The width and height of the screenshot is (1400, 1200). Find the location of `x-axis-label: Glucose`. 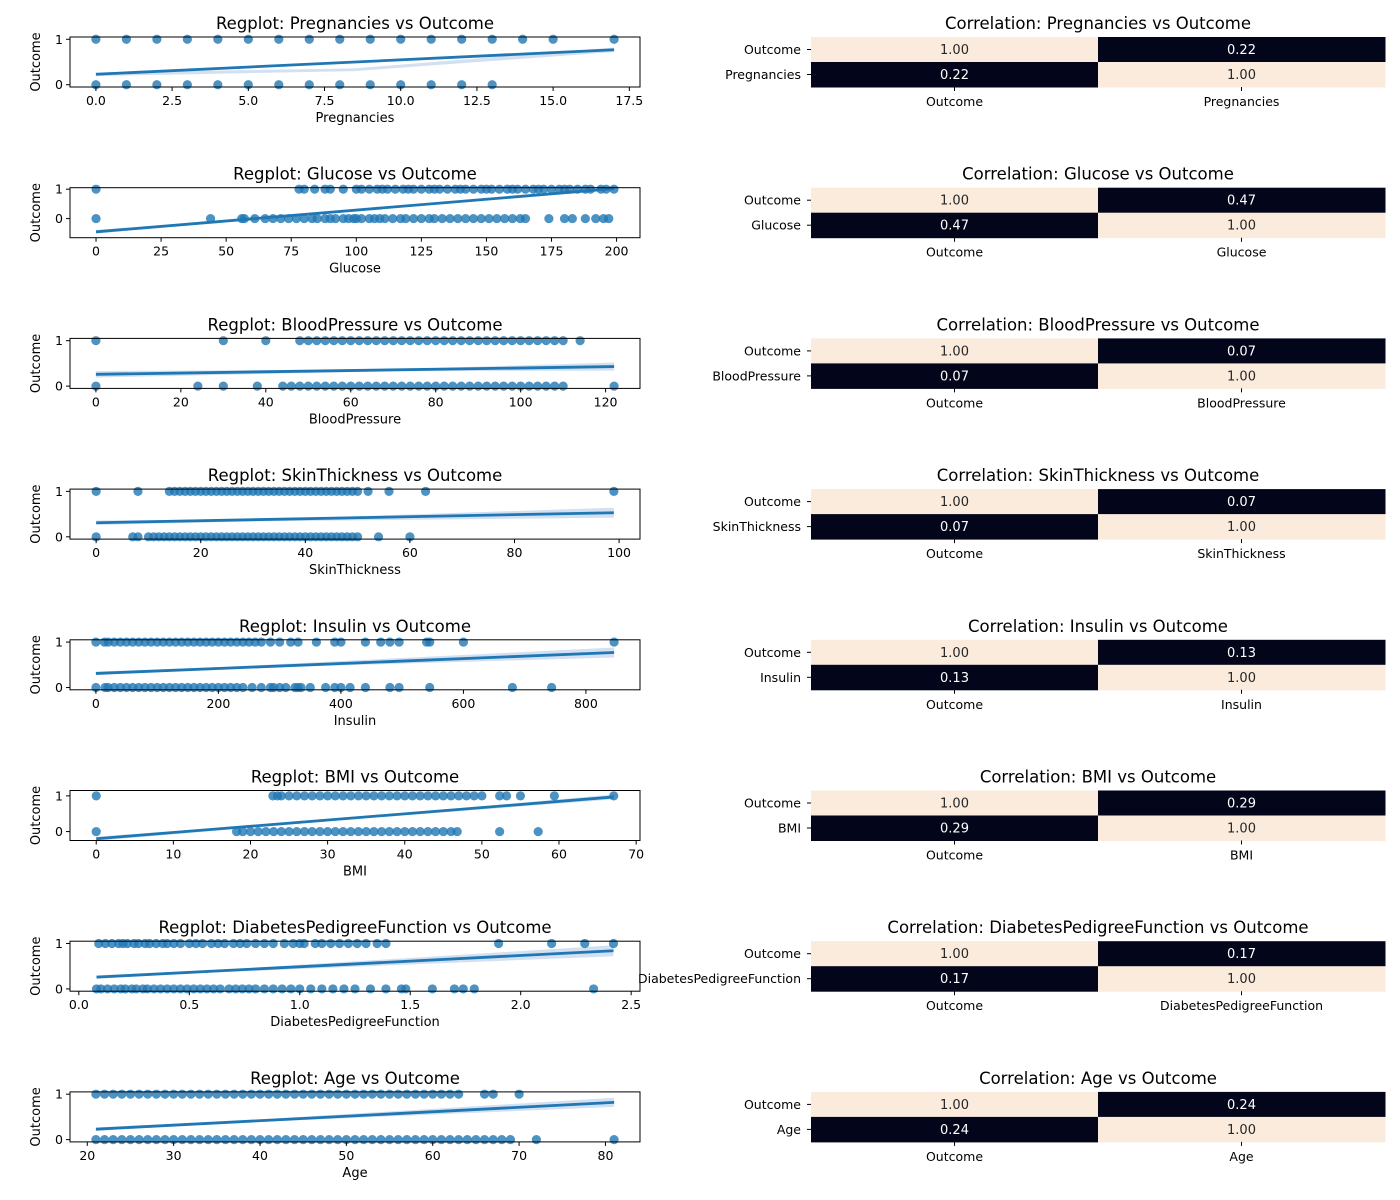

x-axis-label: Glucose is located at coordinates (355, 269).